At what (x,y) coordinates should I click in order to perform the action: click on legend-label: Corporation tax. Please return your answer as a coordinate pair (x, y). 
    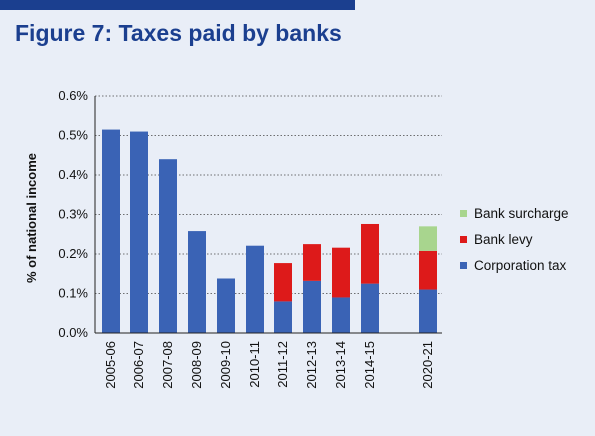
    Looking at the image, I should click on (520, 265).